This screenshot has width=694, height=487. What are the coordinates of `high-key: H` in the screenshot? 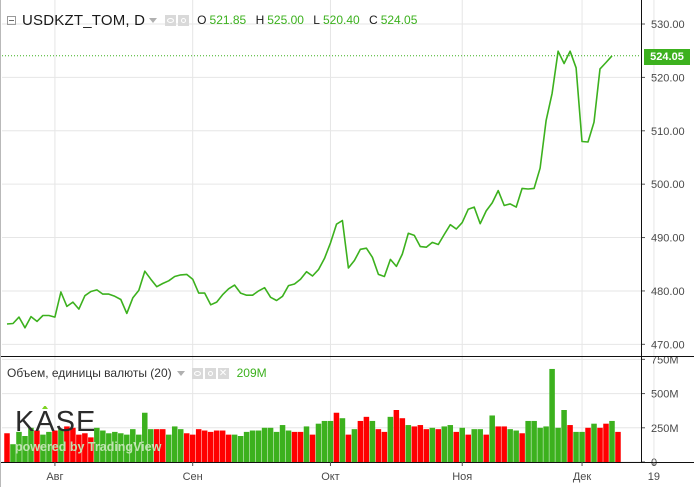 It's located at (260, 20).